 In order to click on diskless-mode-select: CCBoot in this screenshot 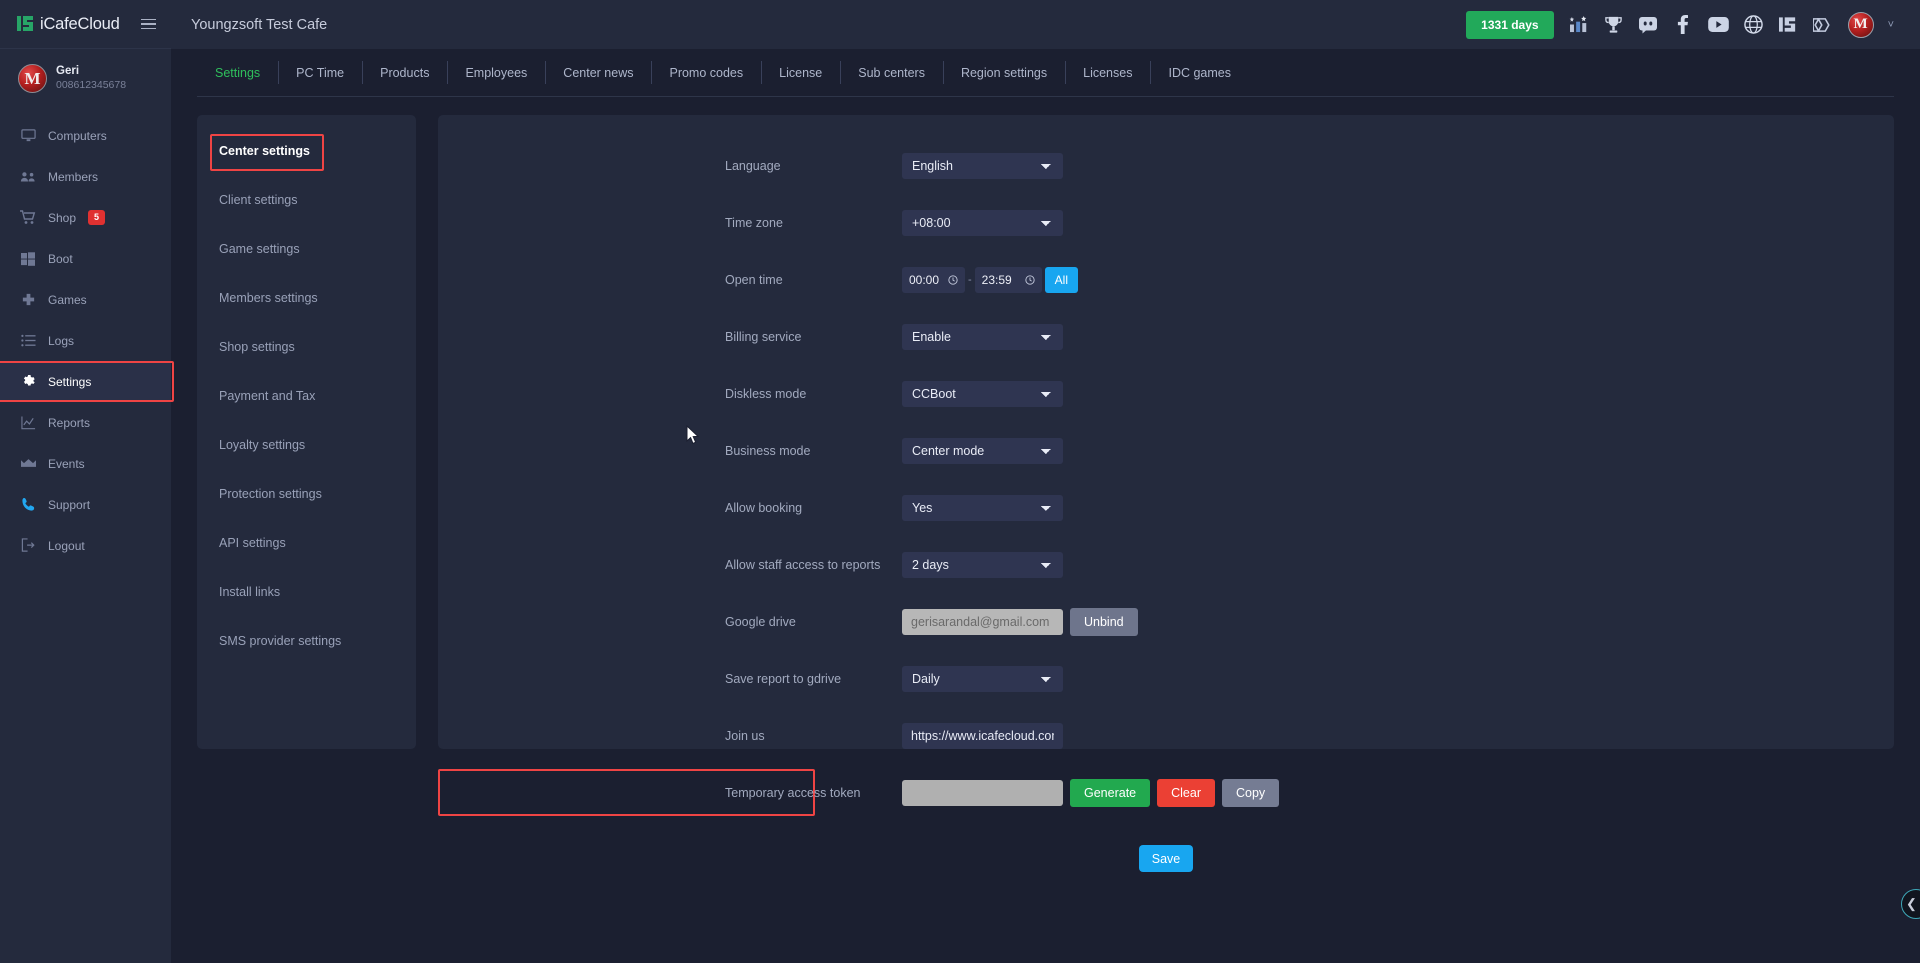, I will do `click(982, 393)`.